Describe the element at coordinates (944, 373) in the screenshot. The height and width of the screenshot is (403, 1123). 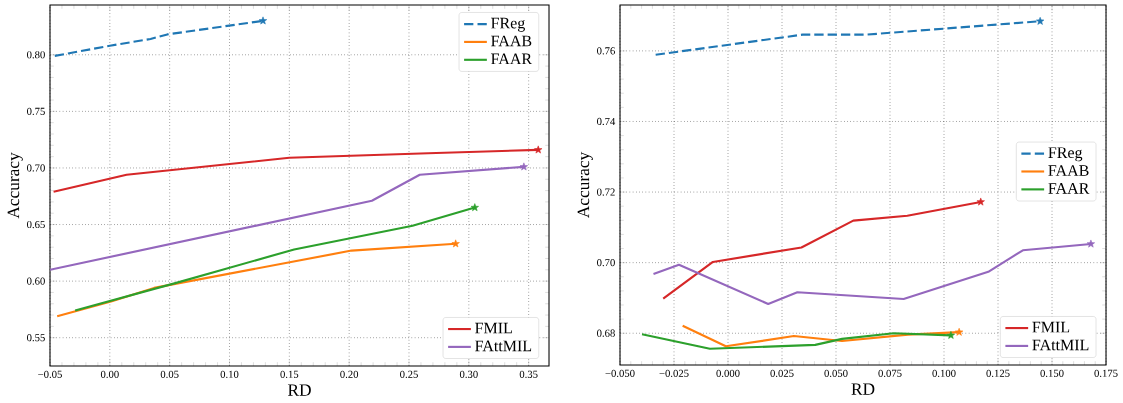
I see `x-tick-label: 0.100` at that location.